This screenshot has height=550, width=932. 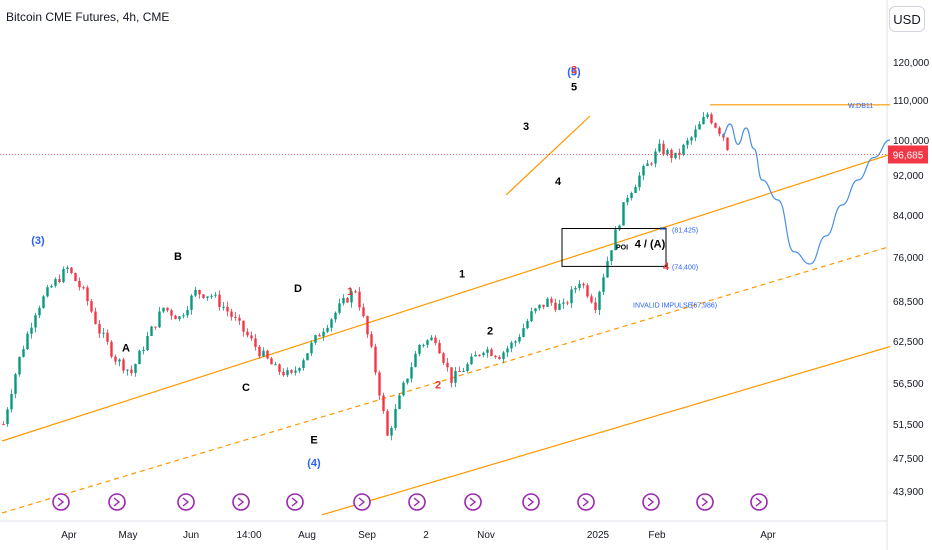 What do you see at coordinates (908, 156) in the screenshot?
I see `last-price-label: 96,685` at bounding box center [908, 156].